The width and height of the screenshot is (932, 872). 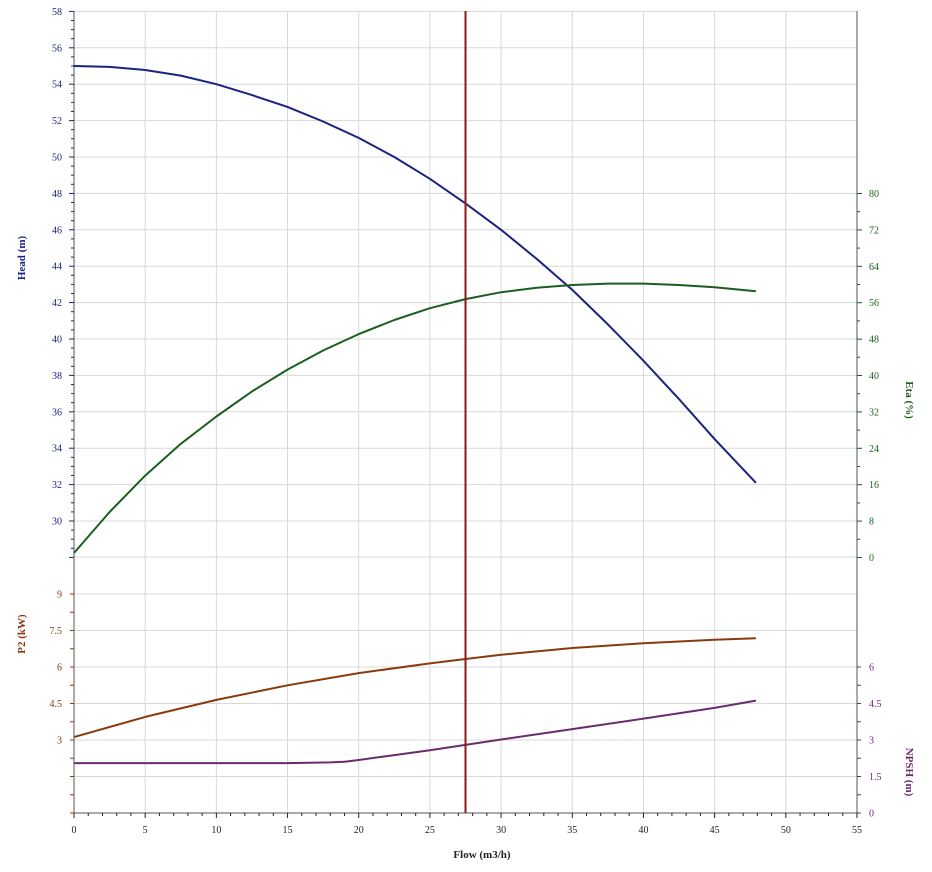 What do you see at coordinates (786, 830) in the screenshot?
I see `flow-tick-label: 50` at bounding box center [786, 830].